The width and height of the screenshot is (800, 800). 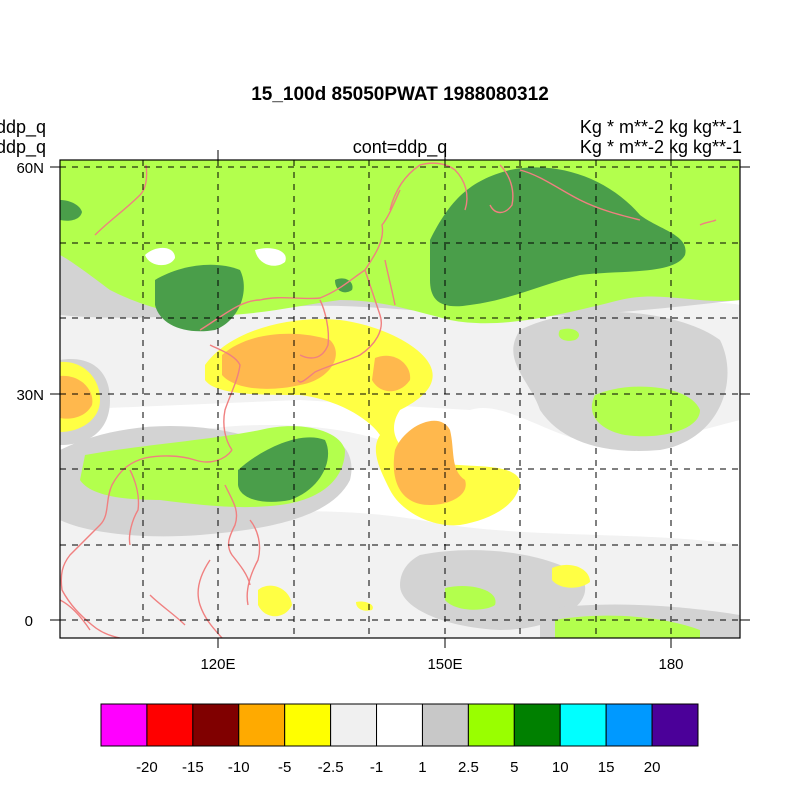 I want to click on colorbar-label: -2.5, so click(x=331, y=767).